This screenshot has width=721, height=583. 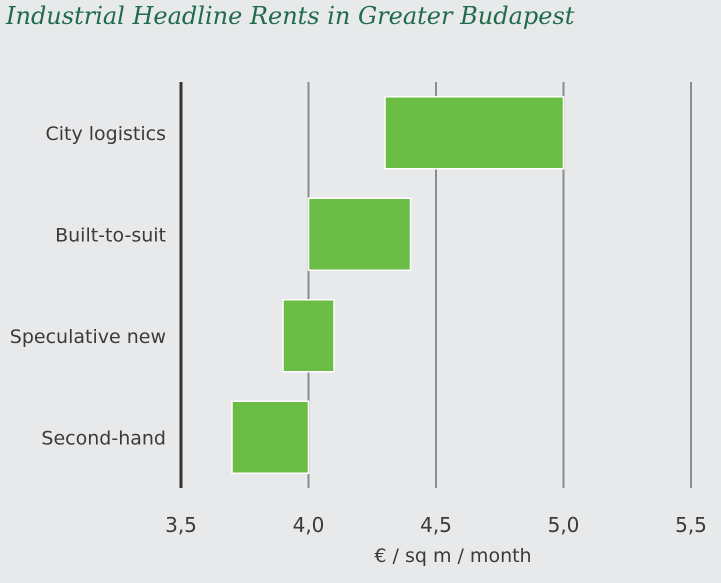 I want to click on category-label: Second-hand, so click(x=103, y=438).